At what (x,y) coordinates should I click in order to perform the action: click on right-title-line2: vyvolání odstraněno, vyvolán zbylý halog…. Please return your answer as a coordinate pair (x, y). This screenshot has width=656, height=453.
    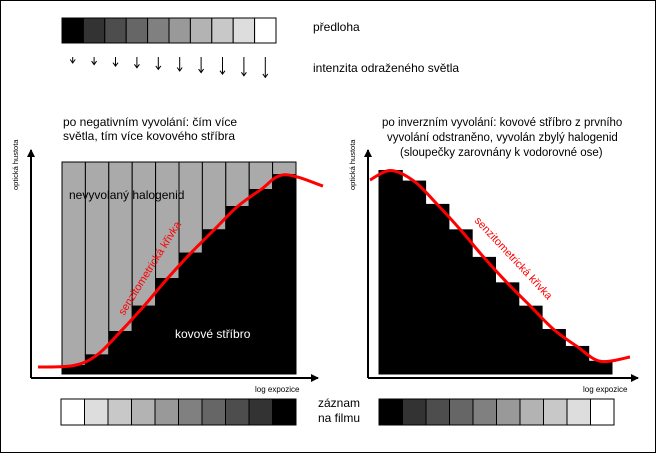
    Looking at the image, I should click on (502, 138).